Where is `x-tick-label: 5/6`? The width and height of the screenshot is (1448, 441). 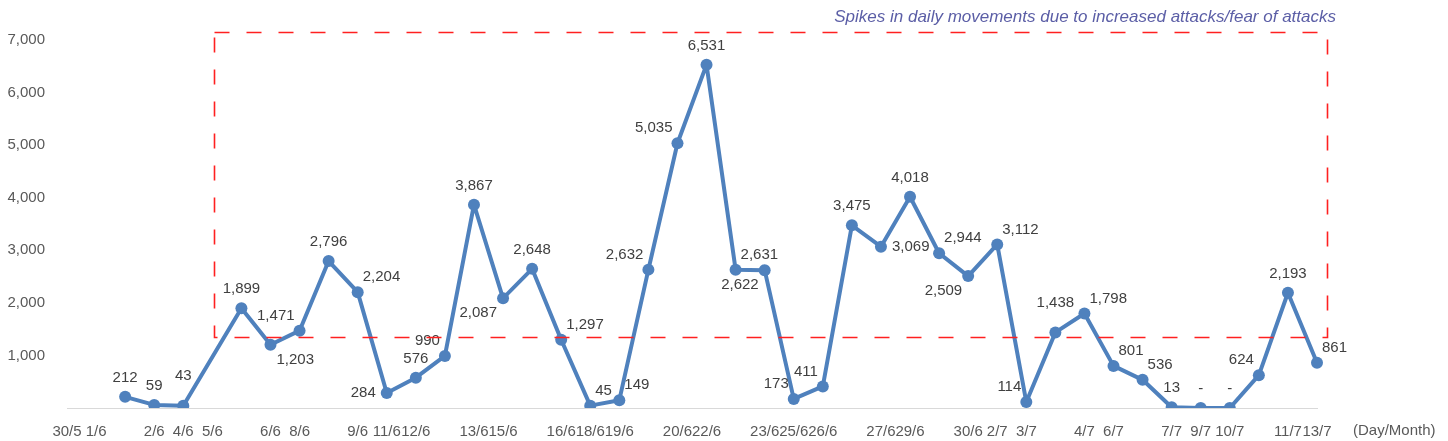
x-tick-label: 5/6 is located at coordinates (212, 431).